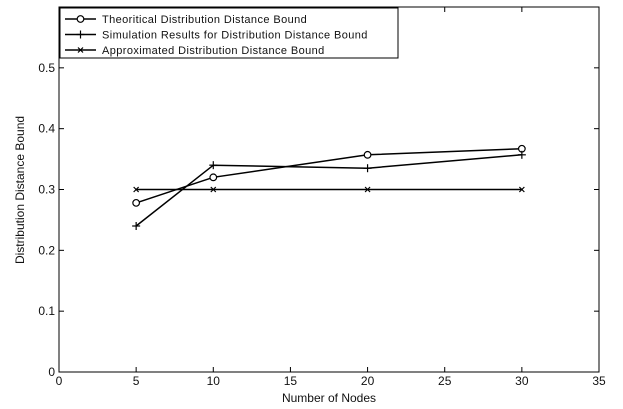 The image size is (623, 409). What do you see at coordinates (59, 381) in the screenshot?
I see `x-tick-label: 0` at bounding box center [59, 381].